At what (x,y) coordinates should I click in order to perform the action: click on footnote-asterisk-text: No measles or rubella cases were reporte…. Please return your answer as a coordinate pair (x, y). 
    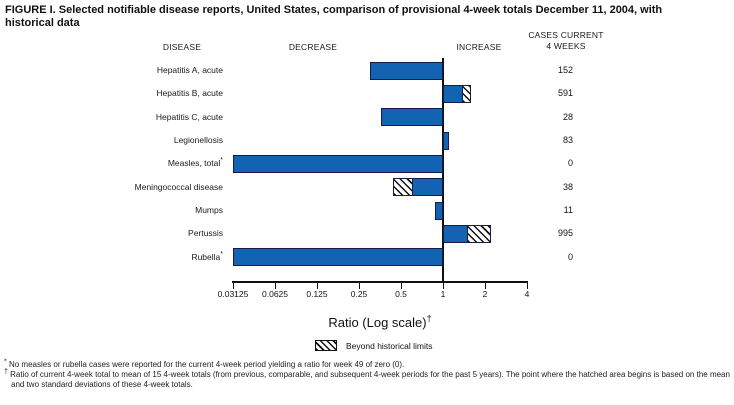
    Looking at the image, I should click on (206, 364).